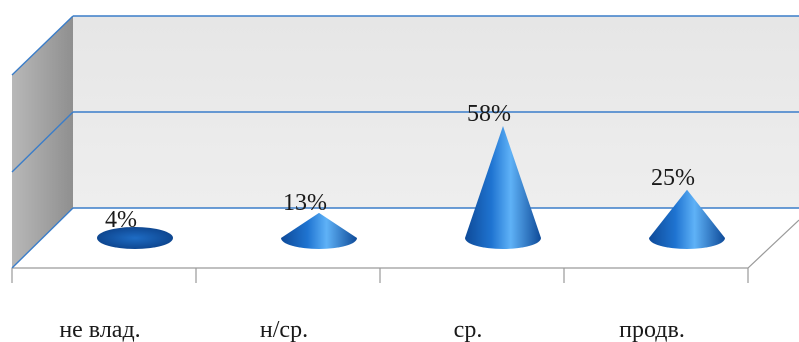  Describe the element at coordinates (305, 203) in the screenshot. I see `data-label-2: 13%` at that location.